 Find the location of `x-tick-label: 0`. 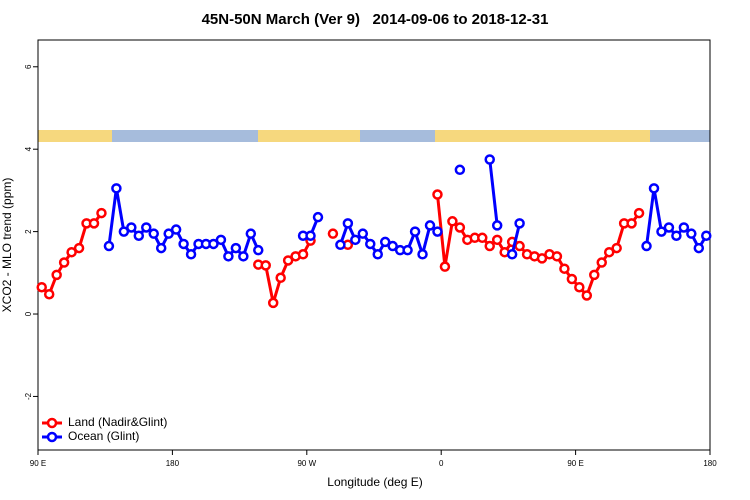

x-tick-label: 0 is located at coordinates (441, 463).